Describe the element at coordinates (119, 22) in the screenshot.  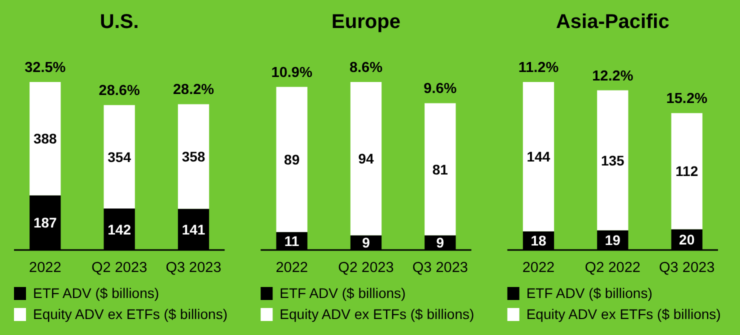
I see `chart-title: U.S.` at that location.